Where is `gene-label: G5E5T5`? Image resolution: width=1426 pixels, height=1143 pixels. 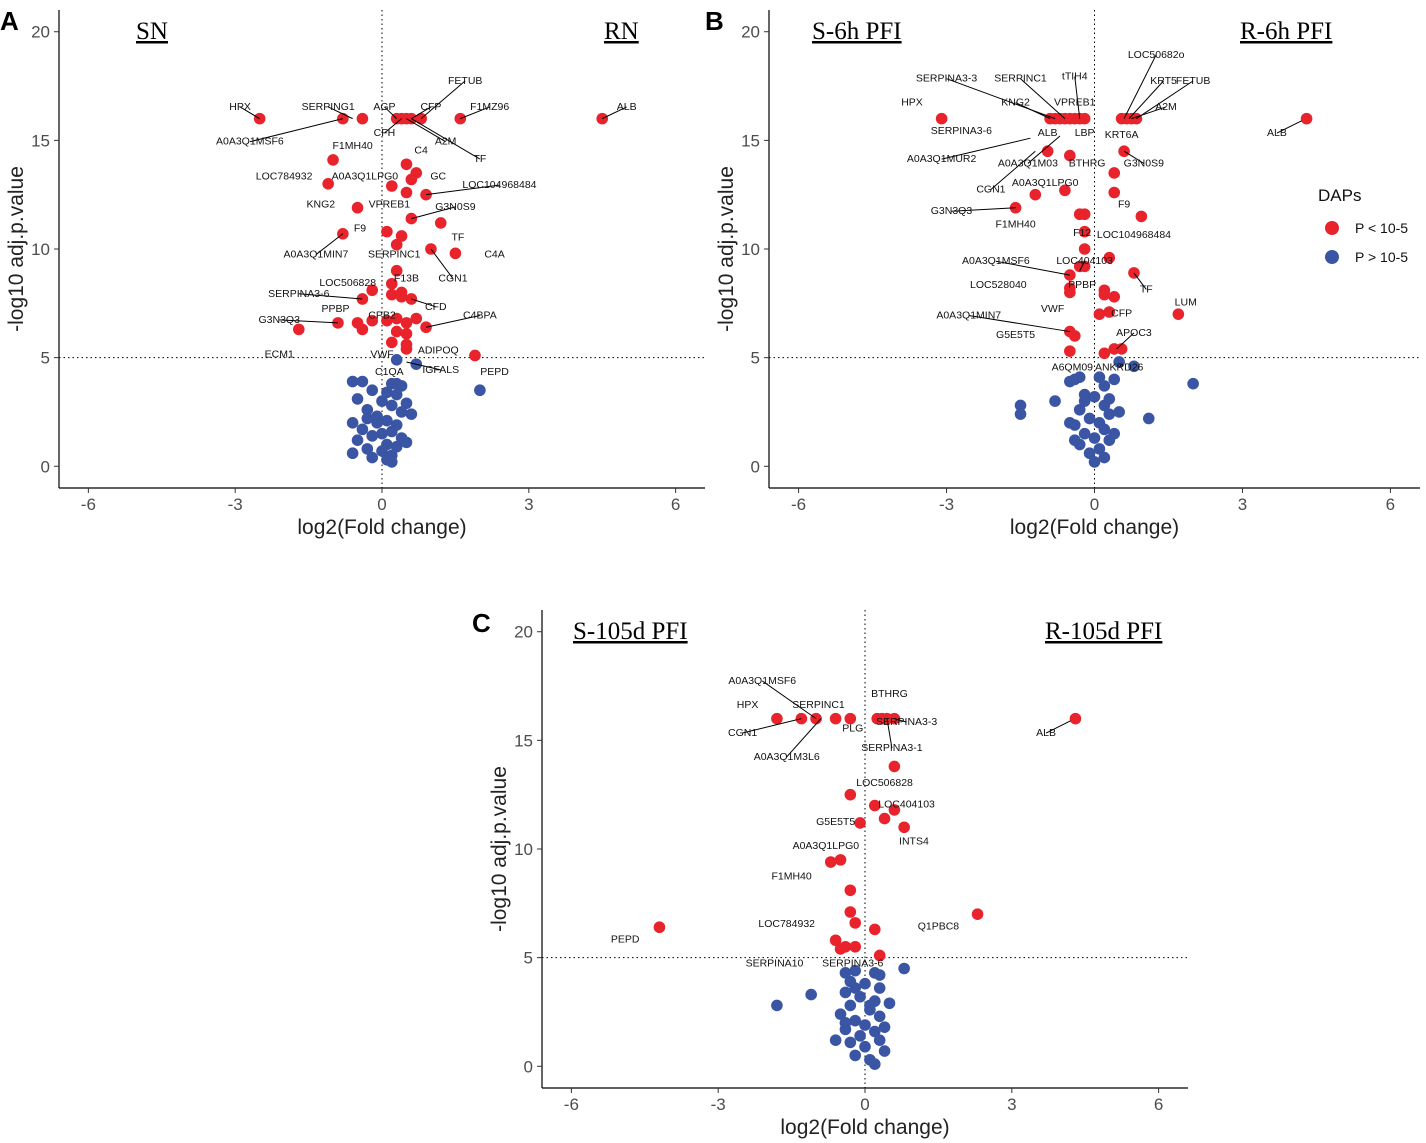 gene-label: G5E5T5 is located at coordinates (1015, 335).